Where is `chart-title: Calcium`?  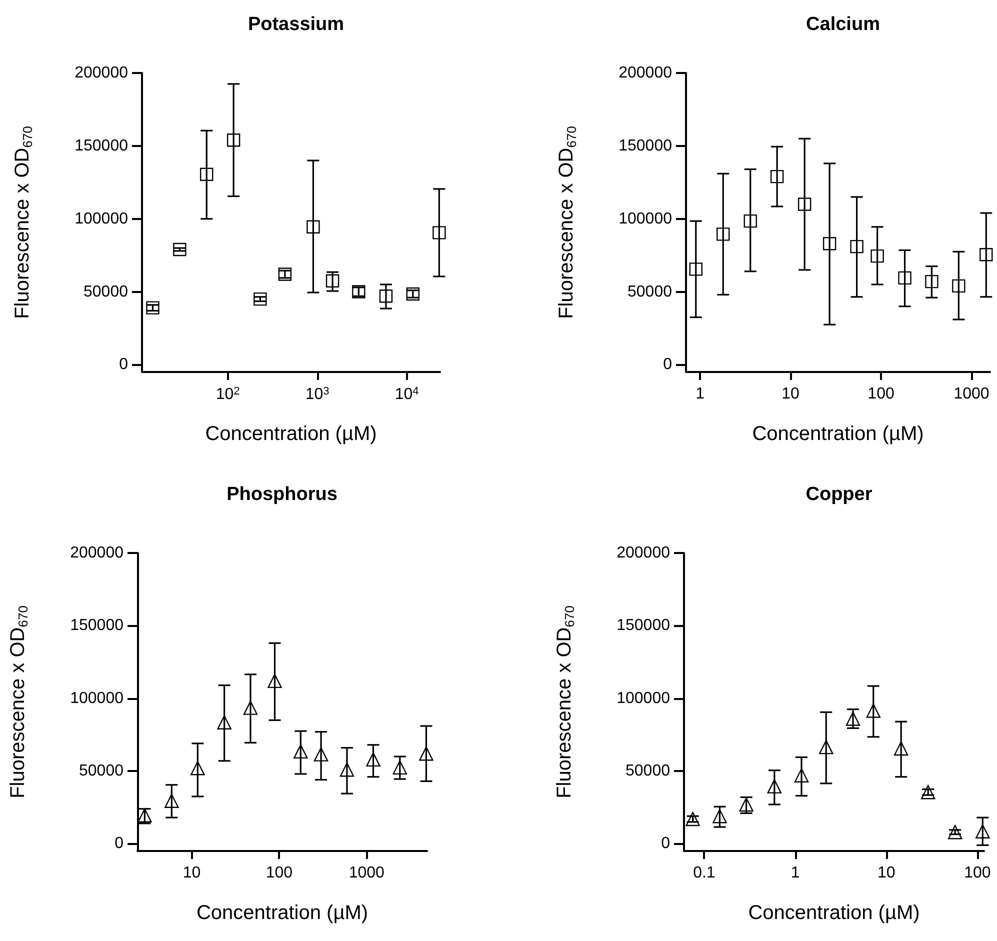 chart-title: Calcium is located at coordinates (843, 24).